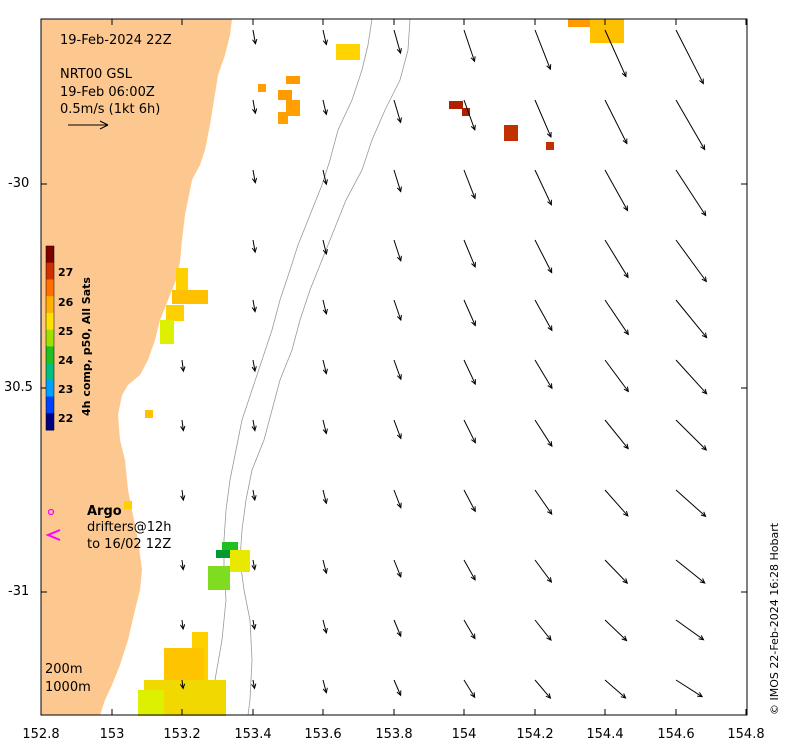  What do you see at coordinates (394, 734) in the screenshot?
I see `x-tick-label: 153.8` at bounding box center [394, 734].